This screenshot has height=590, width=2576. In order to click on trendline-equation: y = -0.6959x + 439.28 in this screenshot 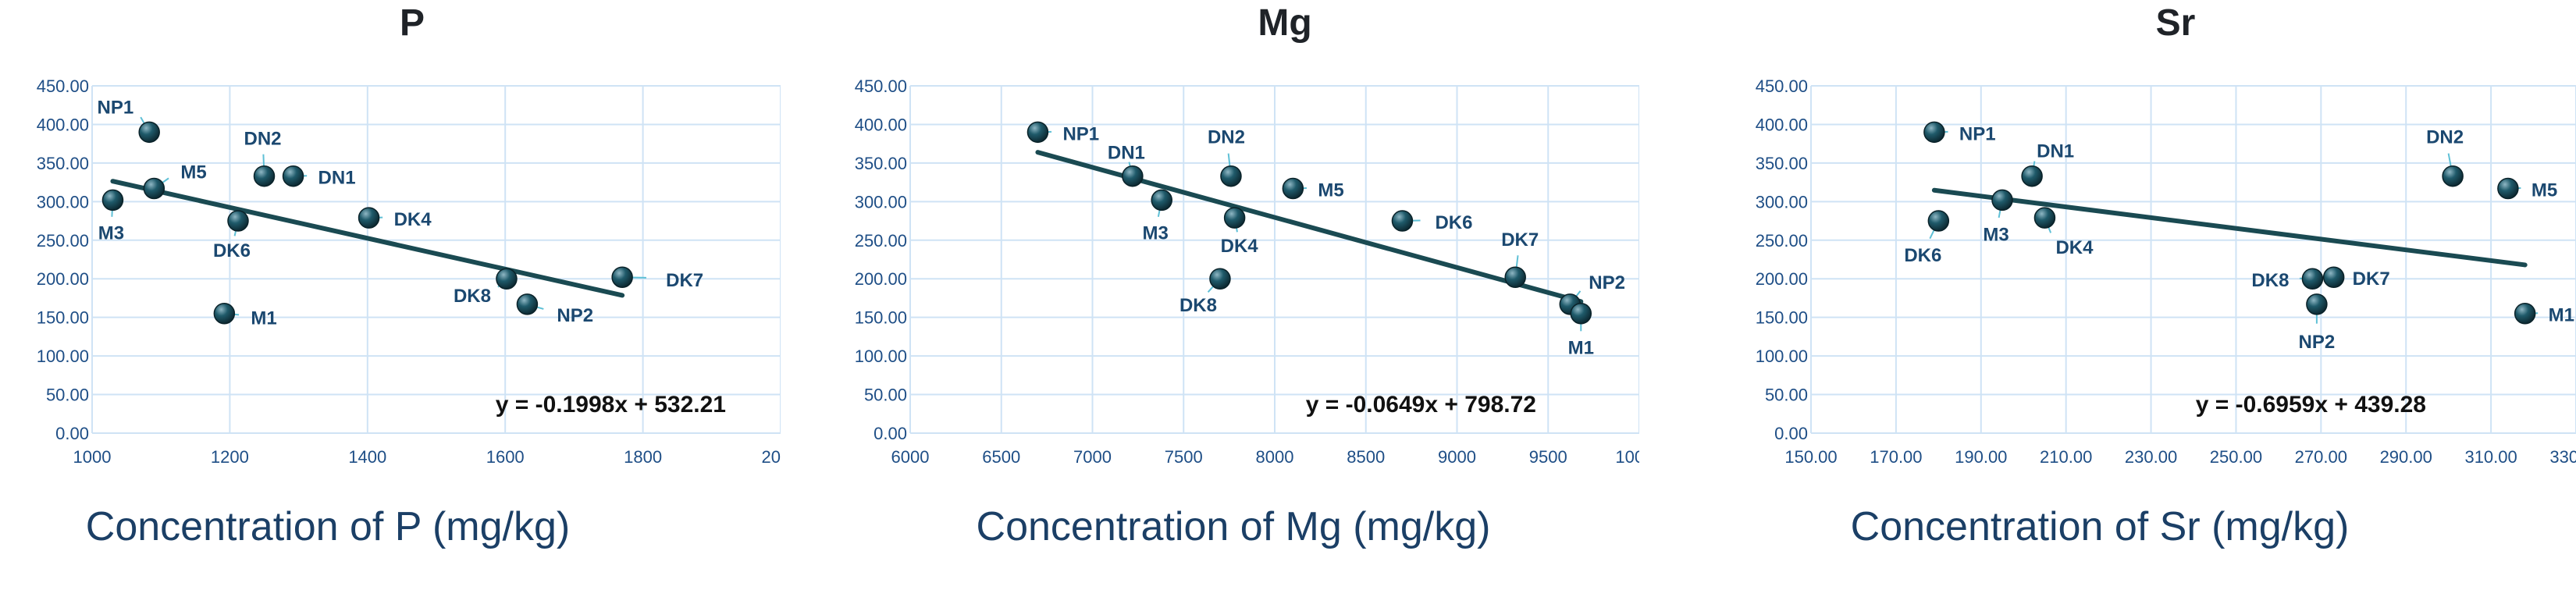, I will do `click(2311, 405)`.